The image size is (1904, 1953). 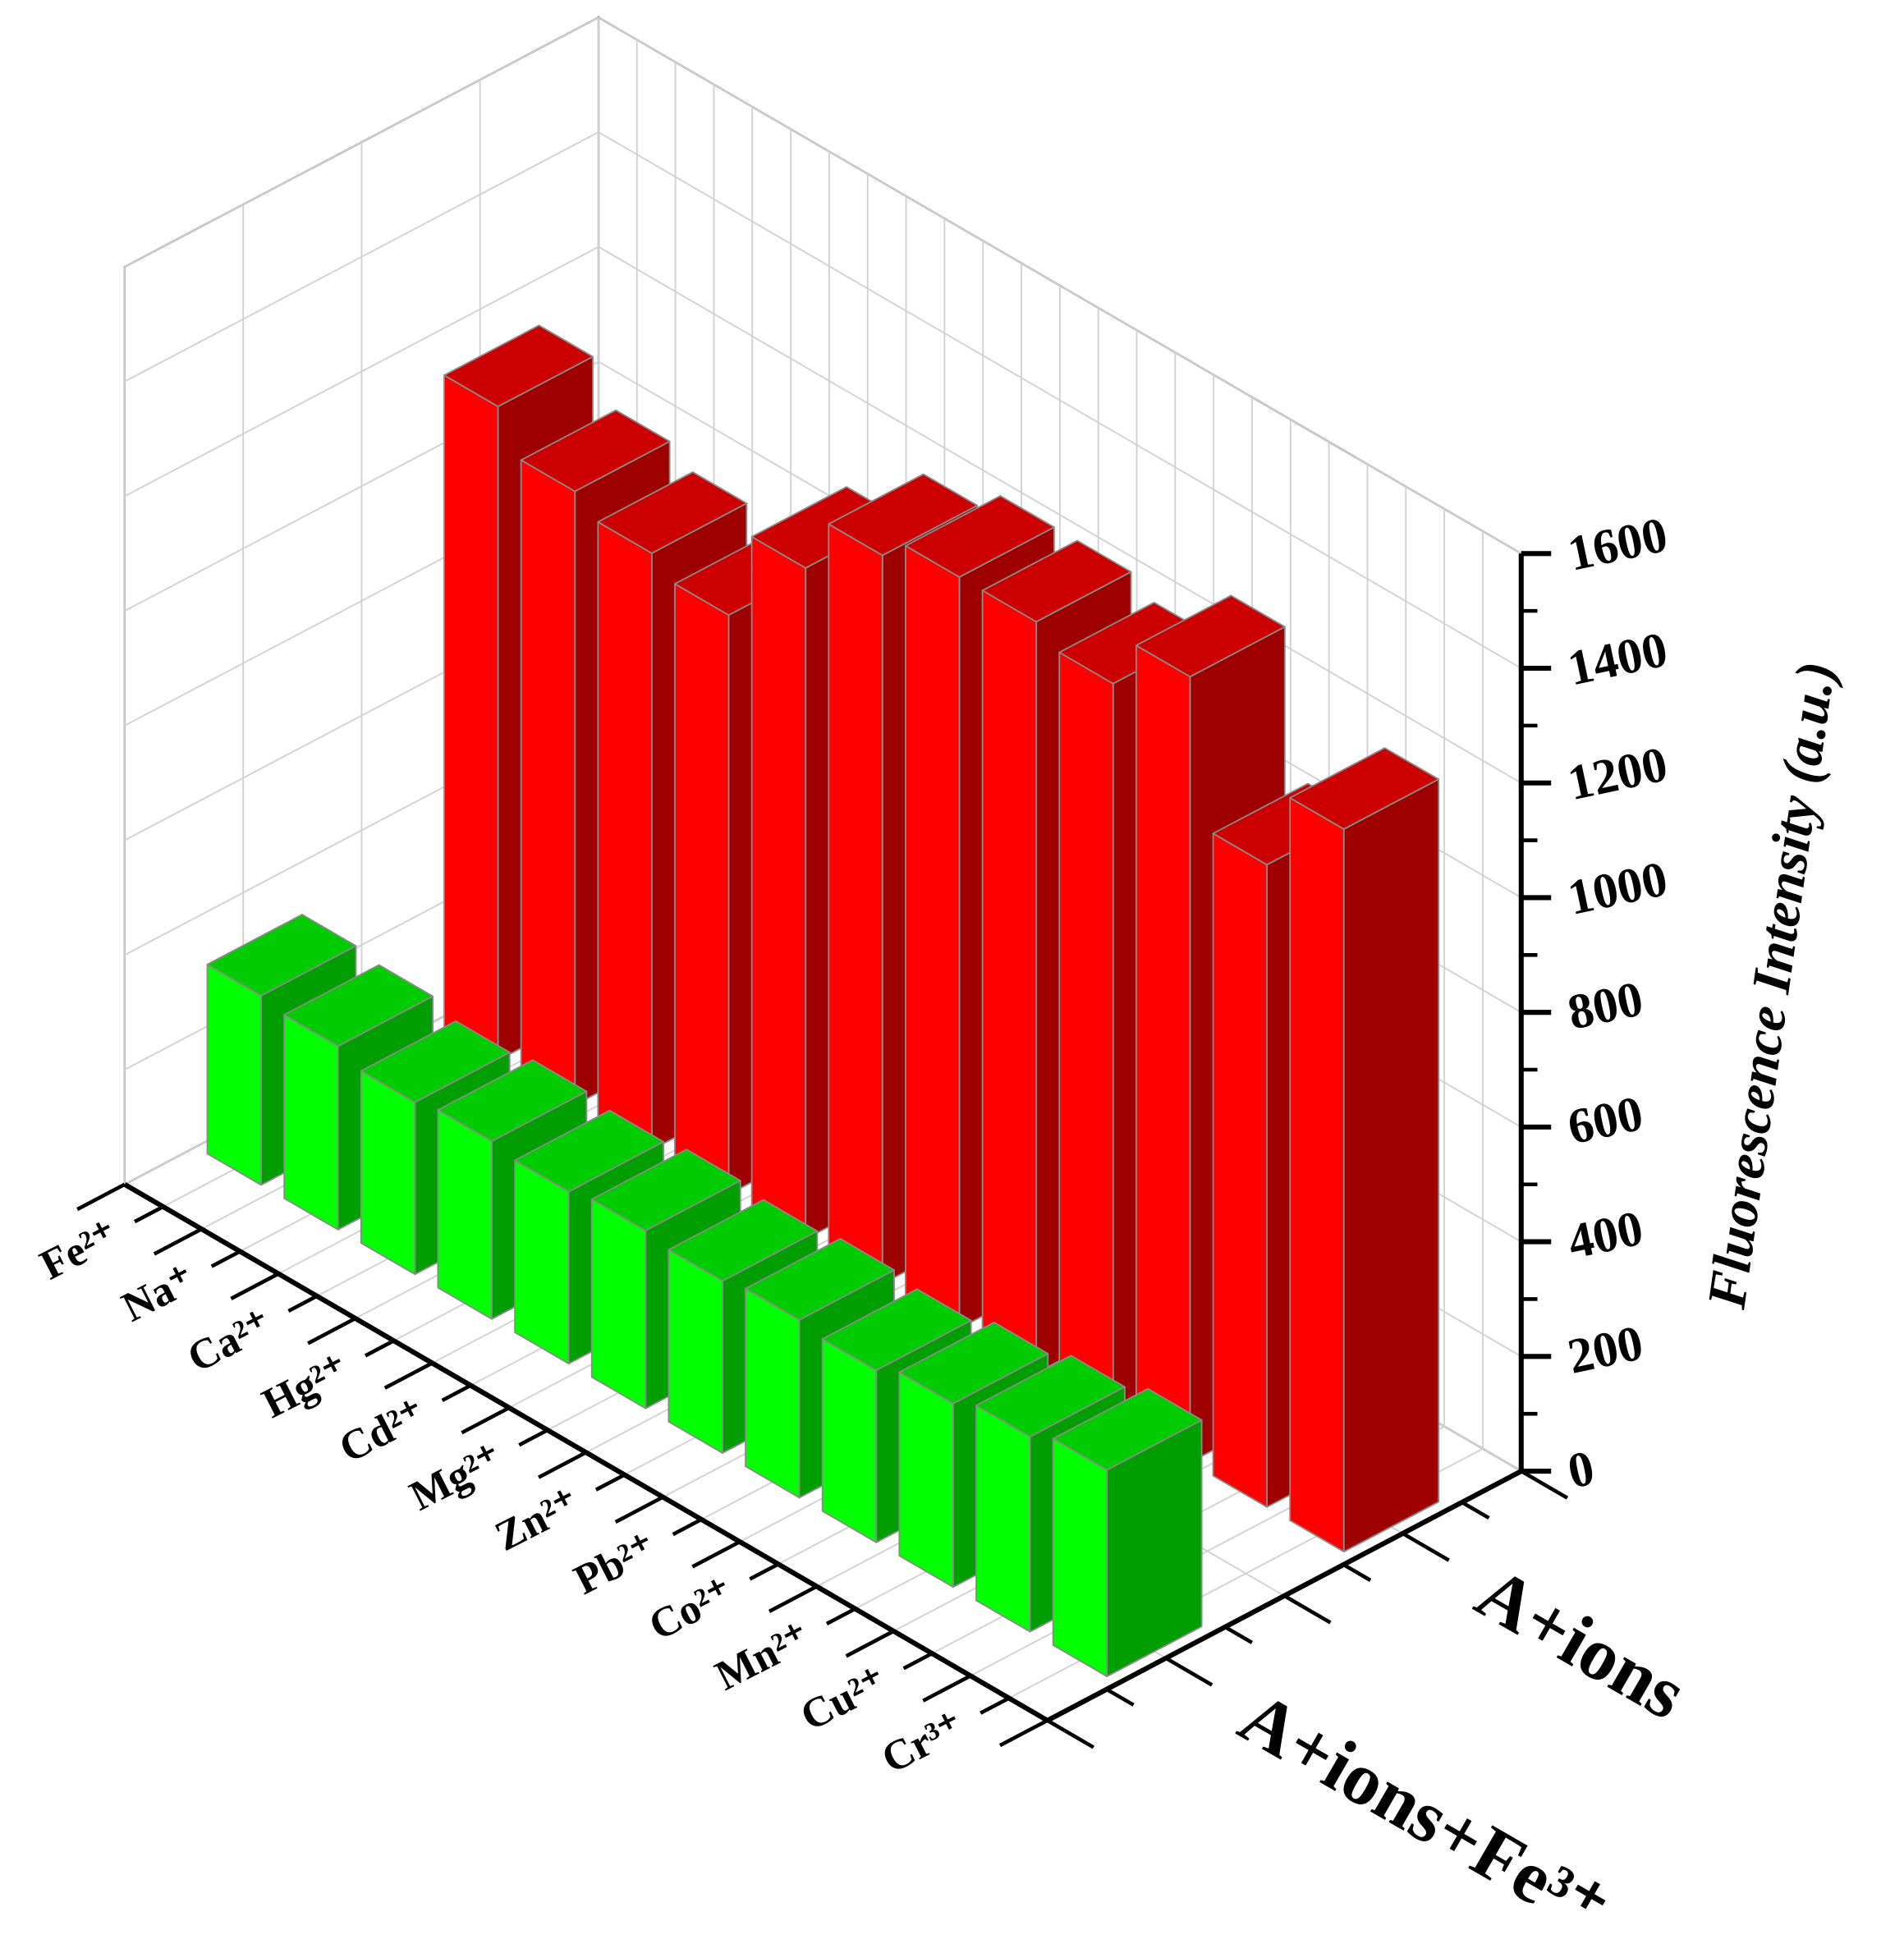 What do you see at coordinates (1605, 1005) in the screenshot?
I see `y-tick-label: 800` at bounding box center [1605, 1005].